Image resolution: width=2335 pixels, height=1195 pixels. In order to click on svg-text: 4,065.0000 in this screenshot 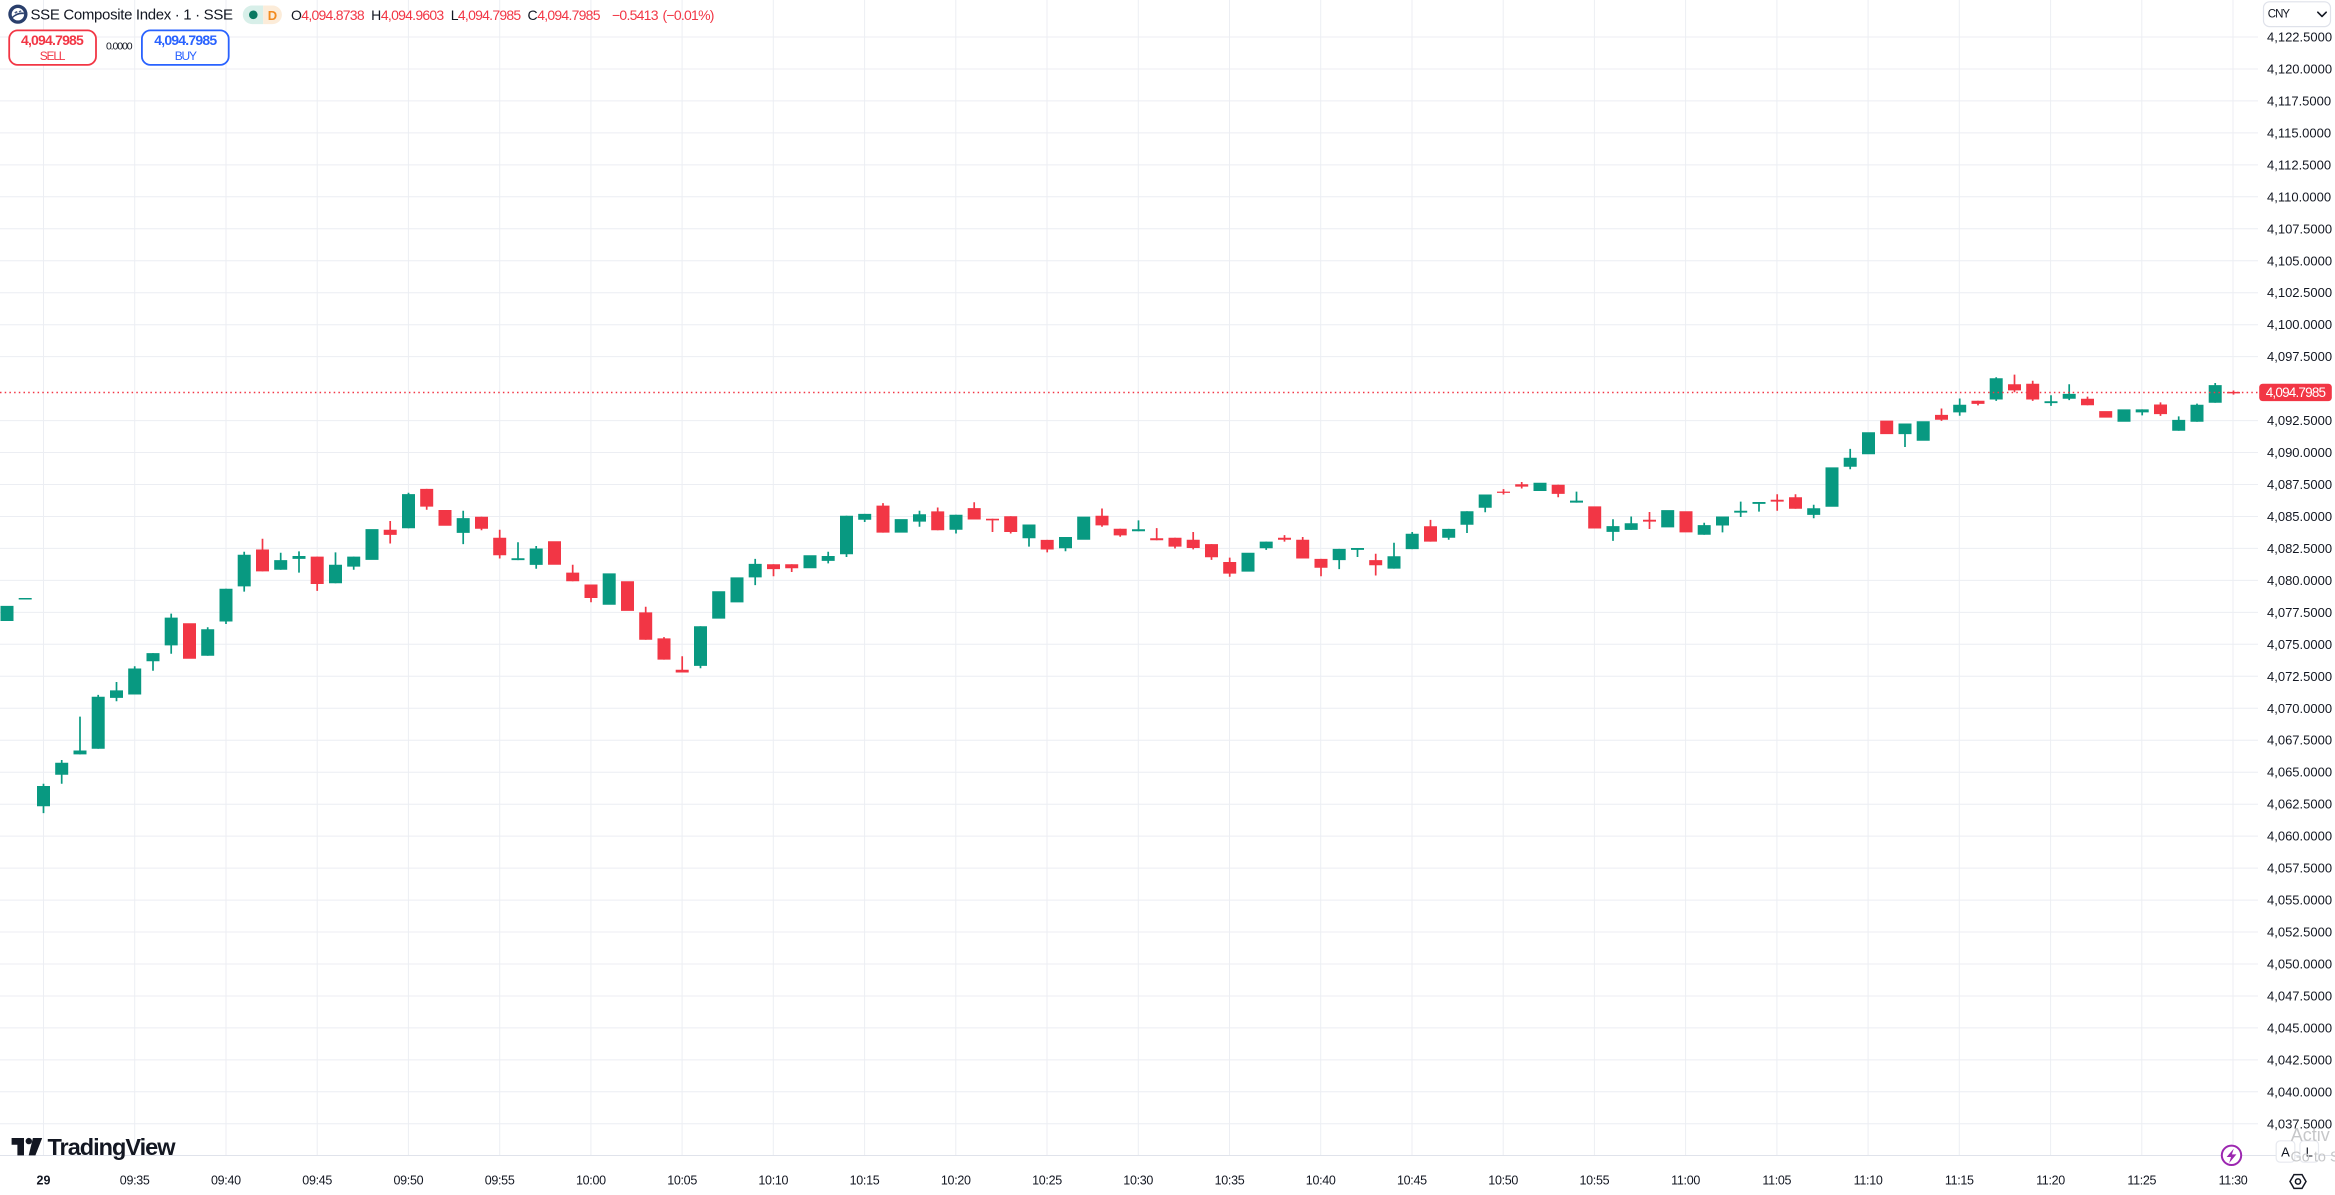, I will do `click(2299, 772)`.